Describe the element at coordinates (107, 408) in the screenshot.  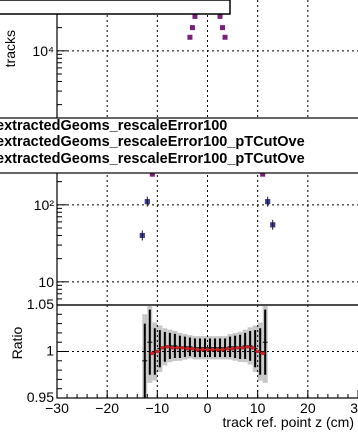
I see `x-tick-label: −20` at that location.